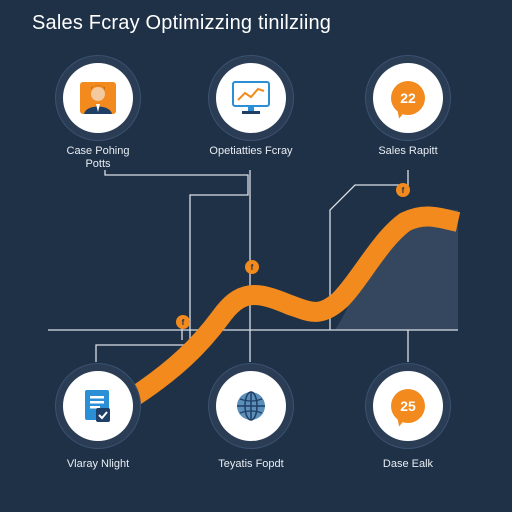 This screenshot has width=512, height=512. I want to click on node-teyatis-fopdt, so click(251, 406).